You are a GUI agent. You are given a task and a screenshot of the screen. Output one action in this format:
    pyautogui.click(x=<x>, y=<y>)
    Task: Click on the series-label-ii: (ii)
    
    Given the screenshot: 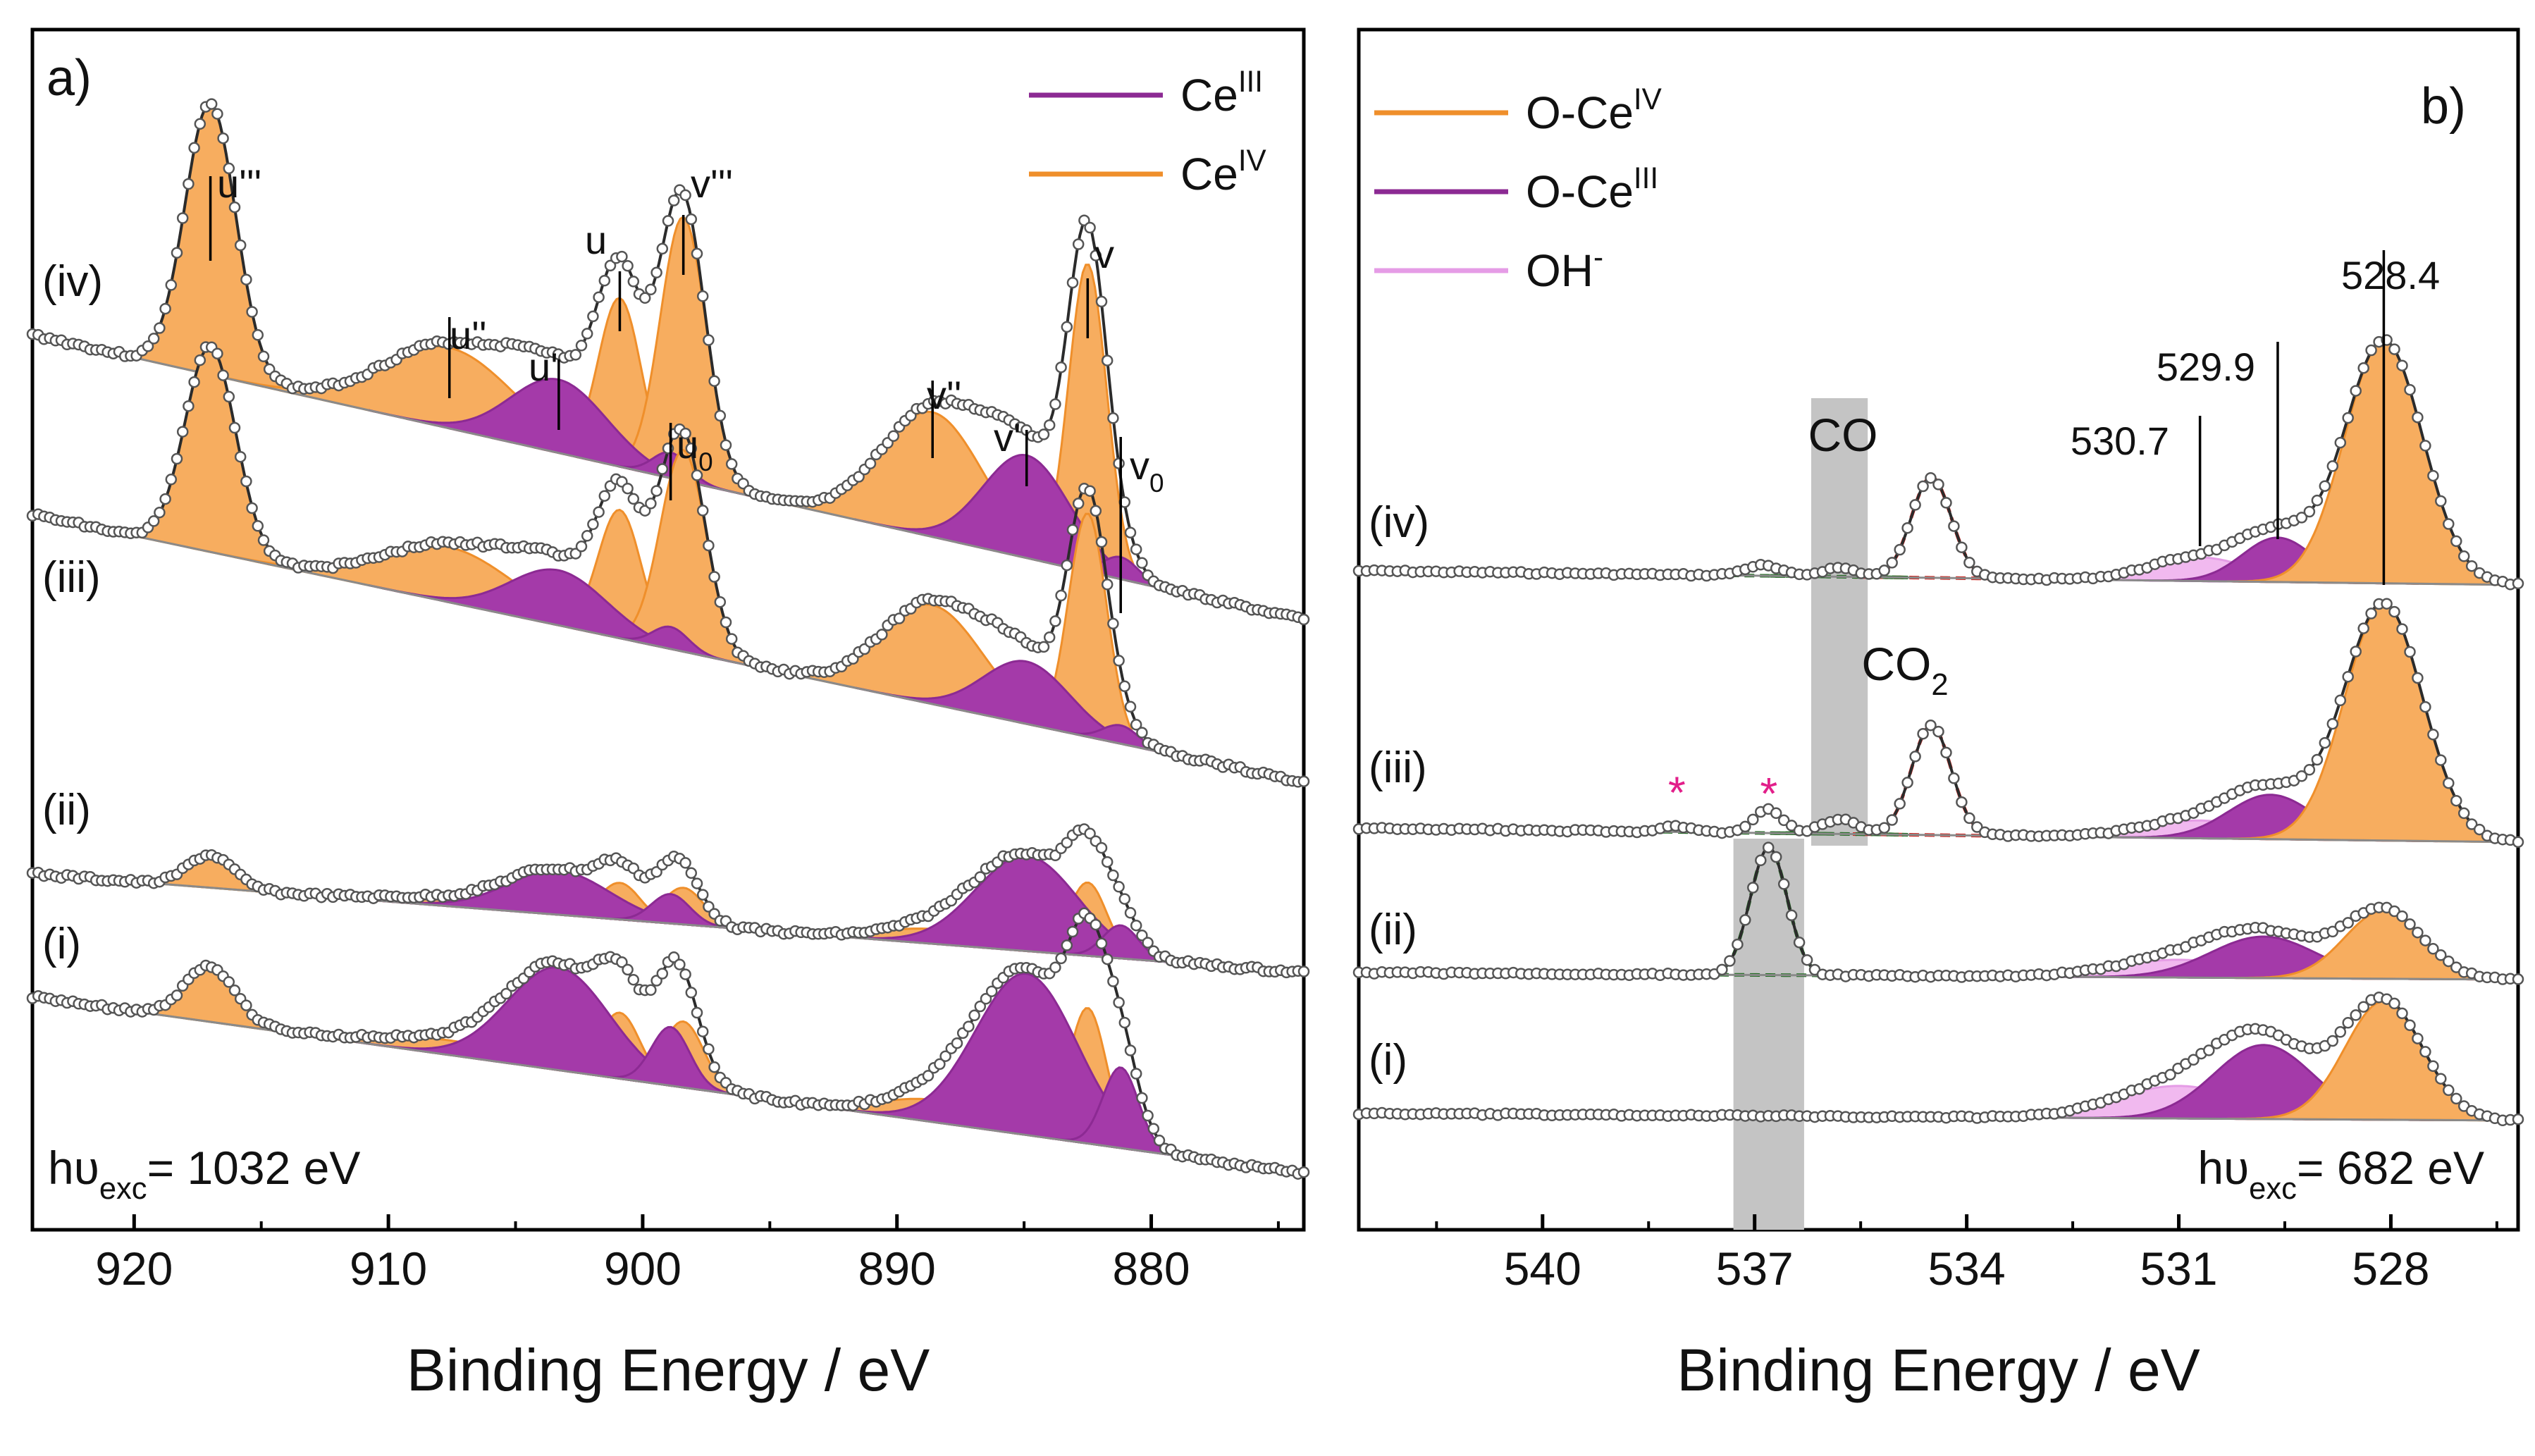 What is the action you would take?
    pyautogui.click(x=66, y=810)
    